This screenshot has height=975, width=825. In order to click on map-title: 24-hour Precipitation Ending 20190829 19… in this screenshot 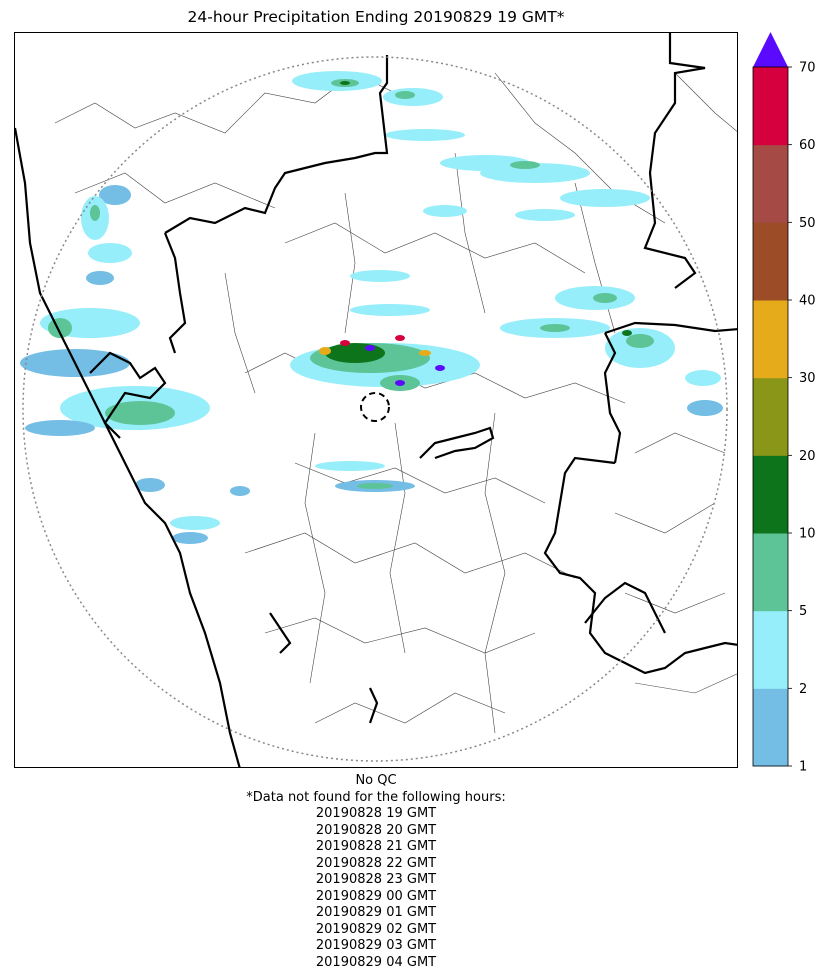, I will do `click(376, 17)`.